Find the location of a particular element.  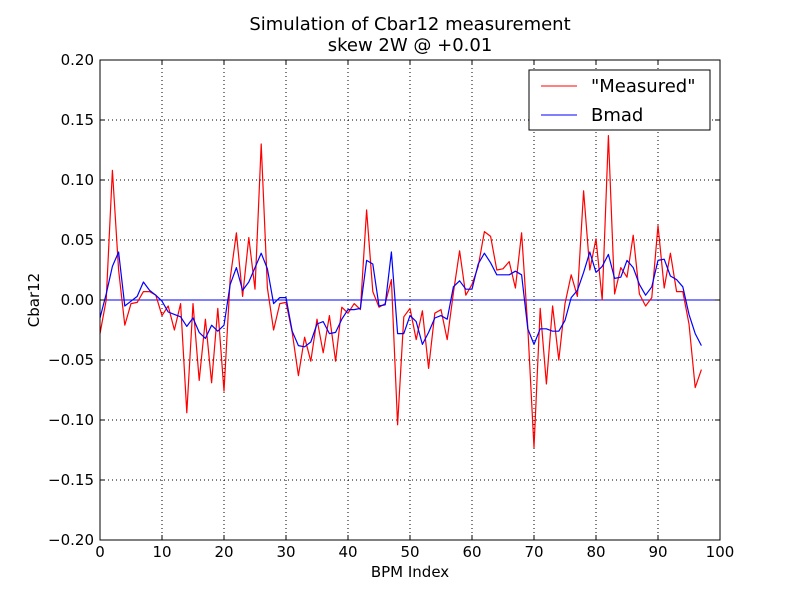

chart-title: Simulation of Cbar12 measurement is located at coordinates (409, 24).